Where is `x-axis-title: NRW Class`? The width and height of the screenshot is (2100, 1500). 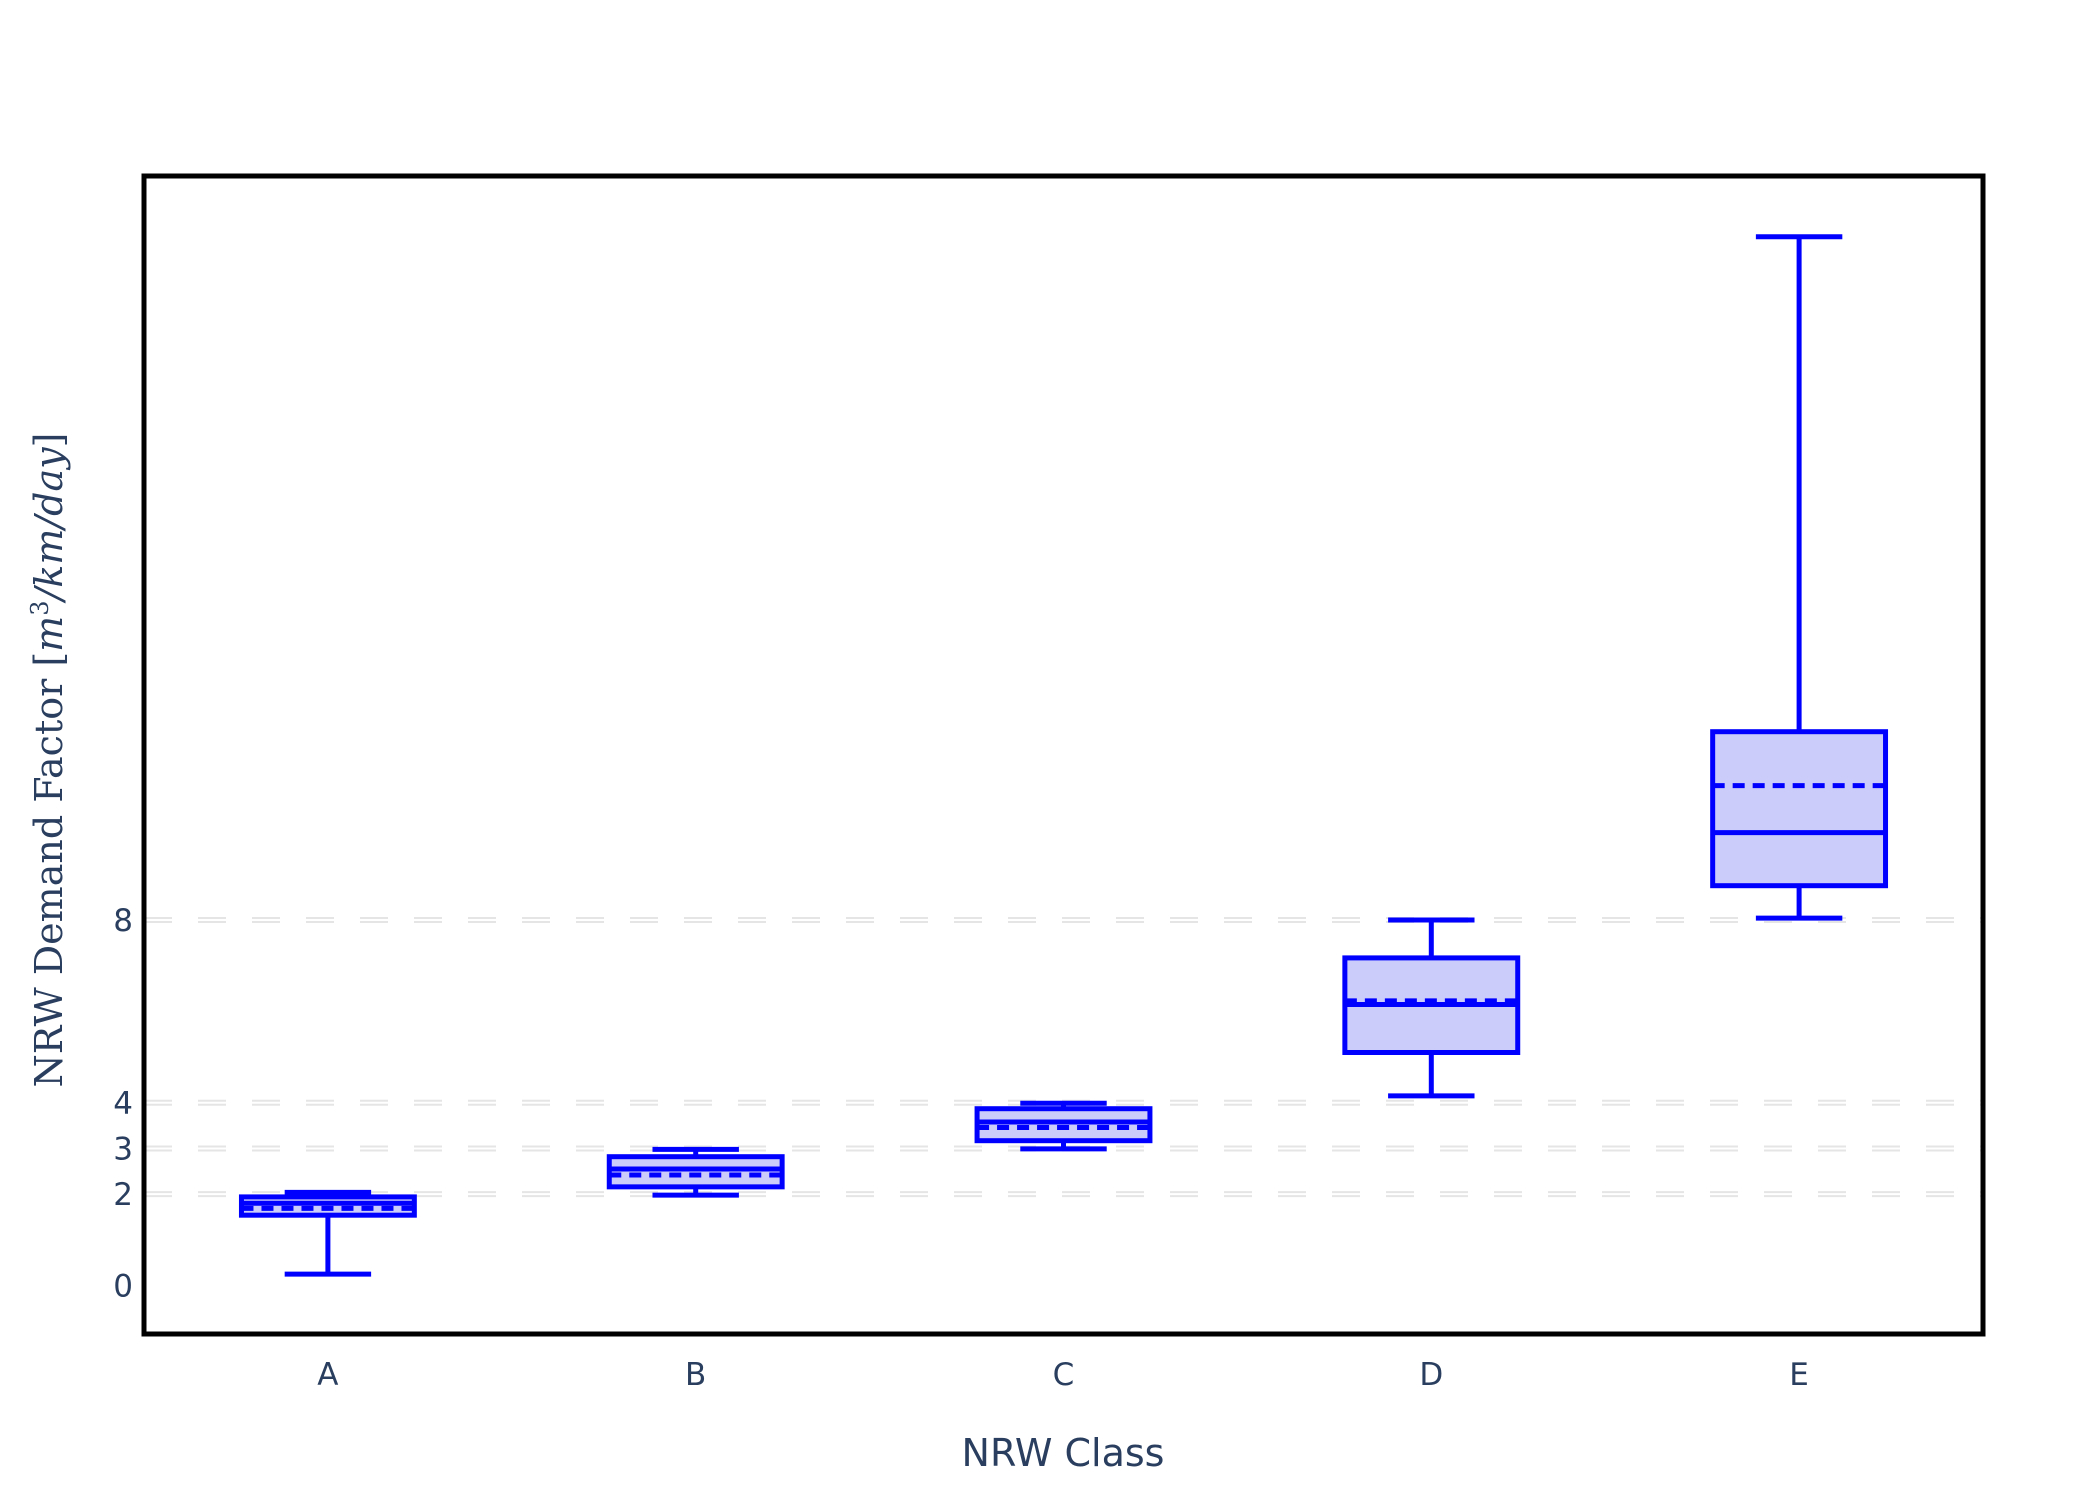
x-axis-title: NRW Class is located at coordinates (1063, 1453).